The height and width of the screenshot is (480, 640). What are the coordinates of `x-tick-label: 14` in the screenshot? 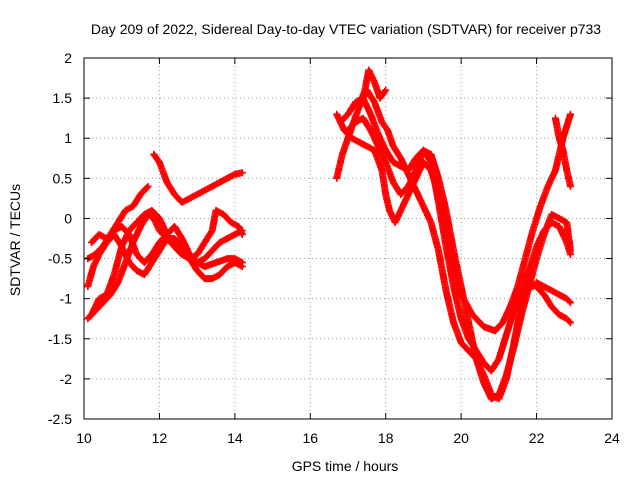 It's located at (235, 438).